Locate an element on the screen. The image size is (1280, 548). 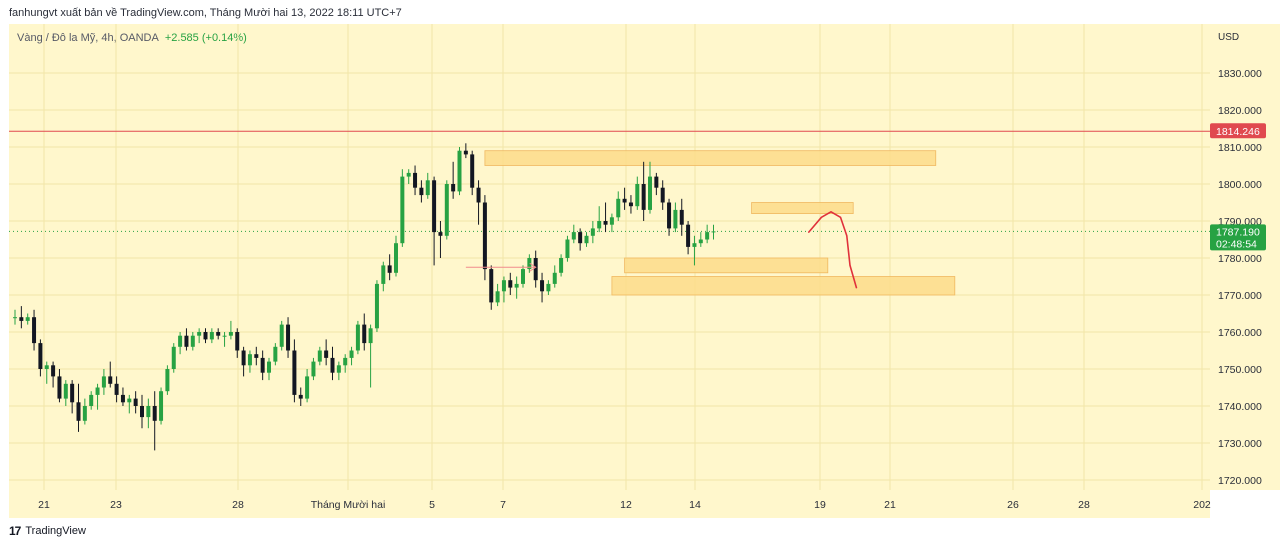
projection-path is located at coordinates (833, 250).